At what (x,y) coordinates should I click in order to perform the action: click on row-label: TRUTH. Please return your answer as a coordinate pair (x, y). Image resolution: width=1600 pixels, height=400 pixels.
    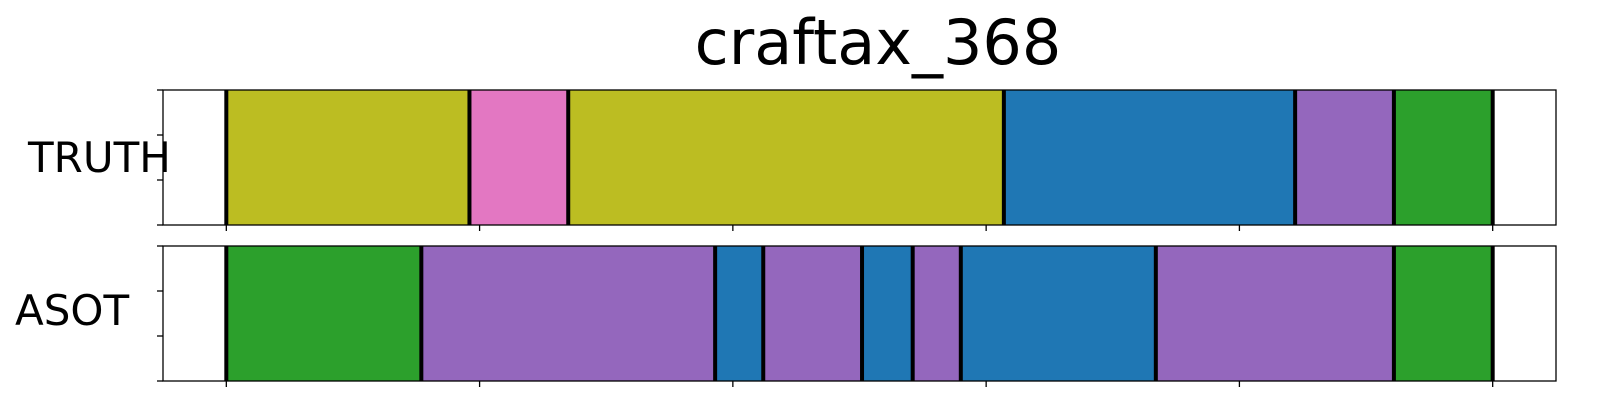
    Looking at the image, I should click on (99, 157).